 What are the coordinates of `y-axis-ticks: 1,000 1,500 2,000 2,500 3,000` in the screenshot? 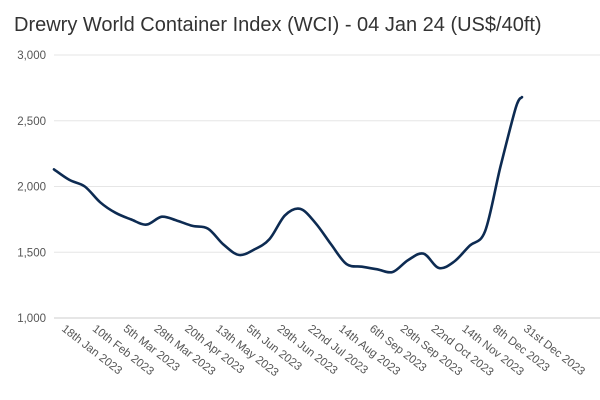 It's located at (31, 187).